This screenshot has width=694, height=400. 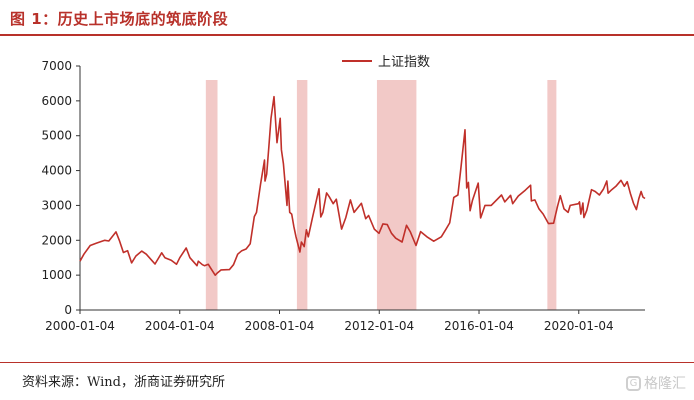 What do you see at coordinates (56, 101) in the screenshot?
I see `y-tick-label: 6000` at bounding box center [56, 101].